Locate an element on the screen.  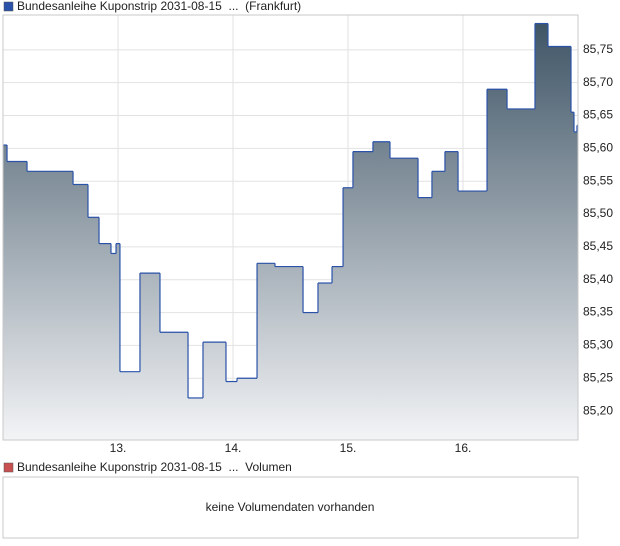
y-tick-label: 85,35 is located at coordinates (598, 312).